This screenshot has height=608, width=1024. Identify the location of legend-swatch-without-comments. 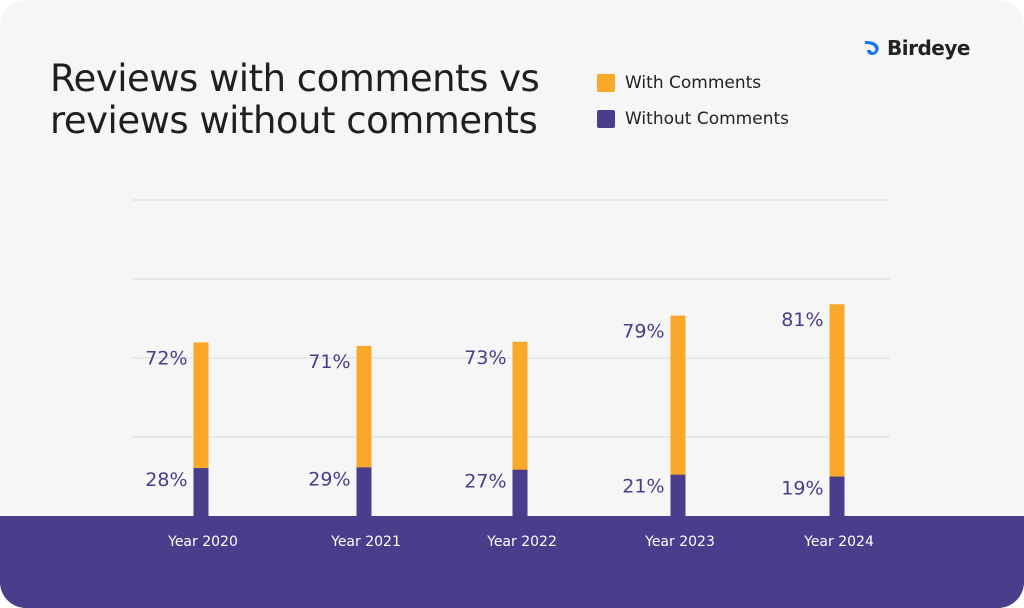
(606, 119).